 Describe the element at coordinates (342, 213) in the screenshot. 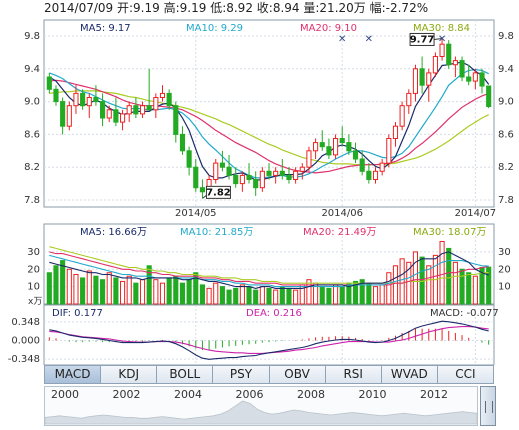

I see `kline-x-tick: 2014/06` at that location.